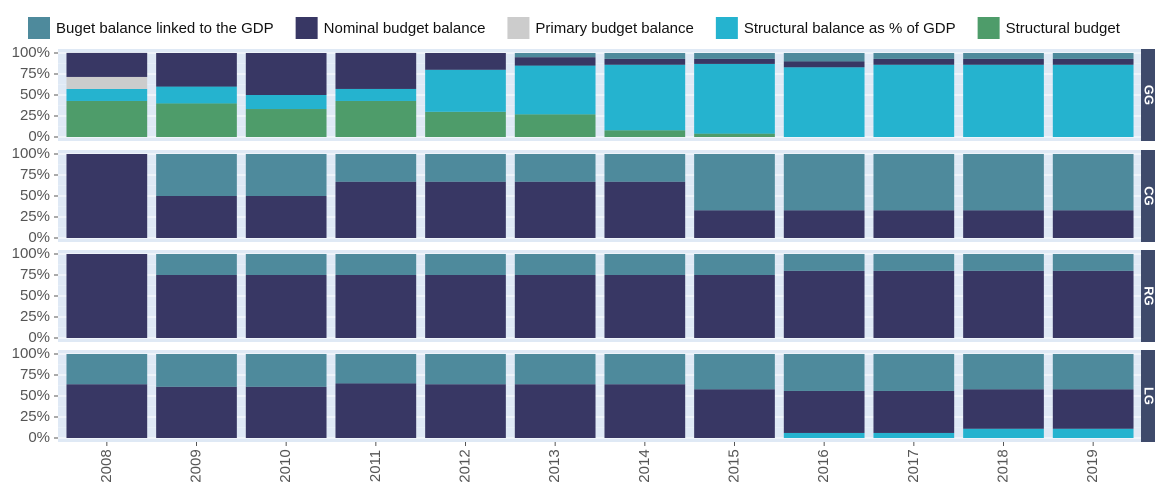 This screenshot has height=486, width=1155. I want to click on facet-label: GG, so click(1148, 95).